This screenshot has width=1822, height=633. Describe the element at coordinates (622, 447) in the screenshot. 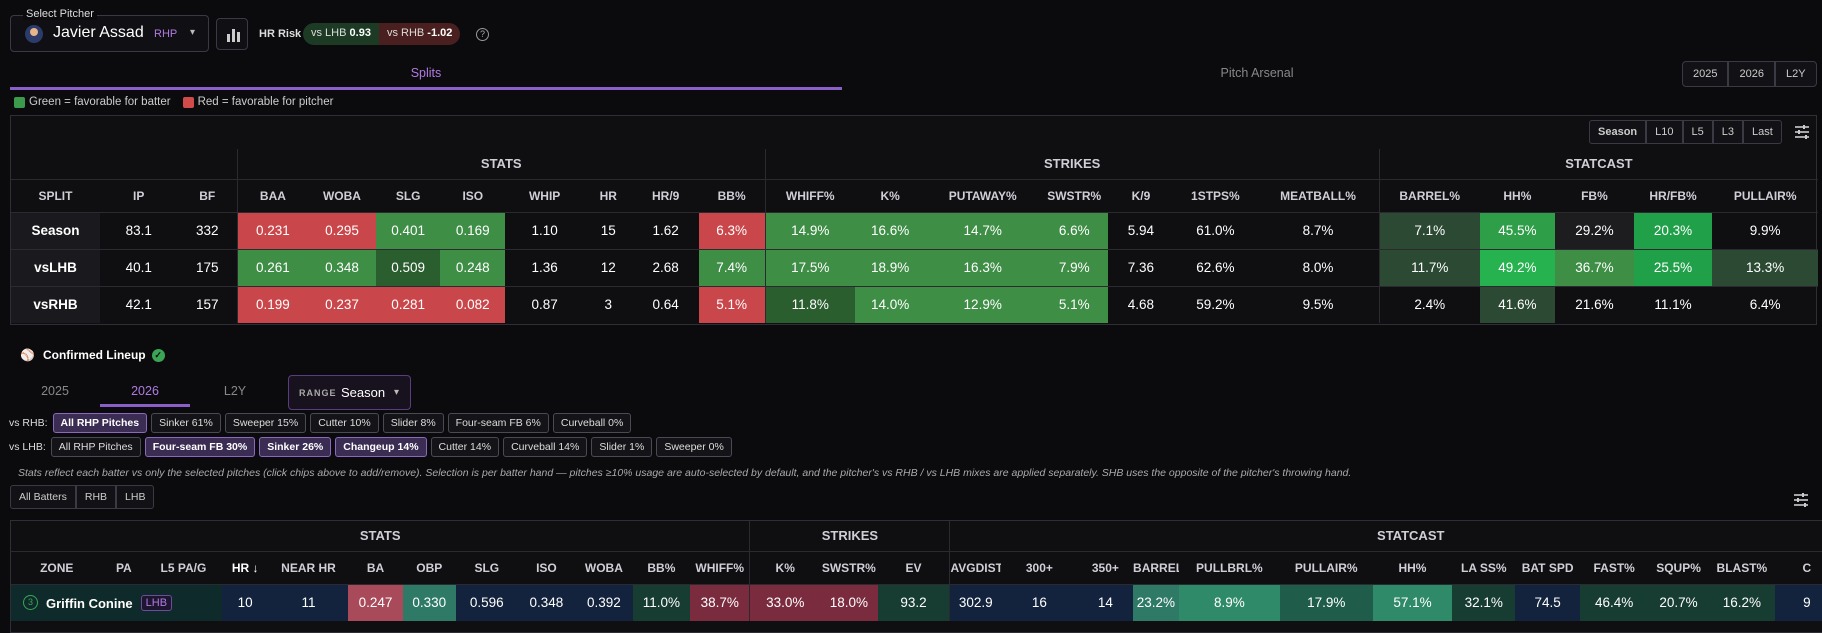

I see `pitch-chip: Slider 1%` at that location.